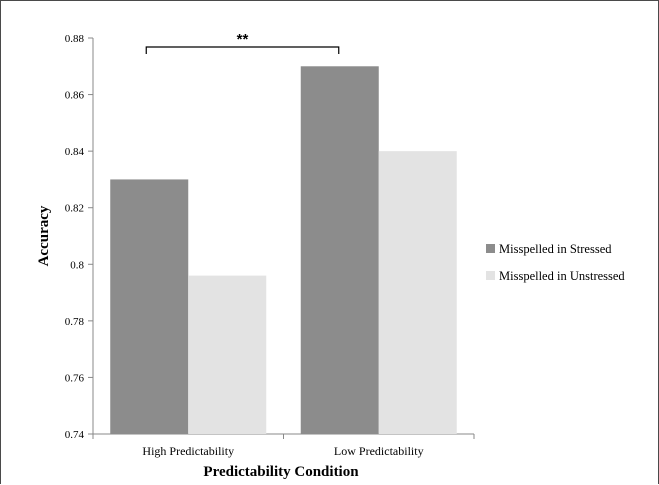 This screenshot has height=485, width=659. I want to click on significance-annotation: **, so click(242, 42).